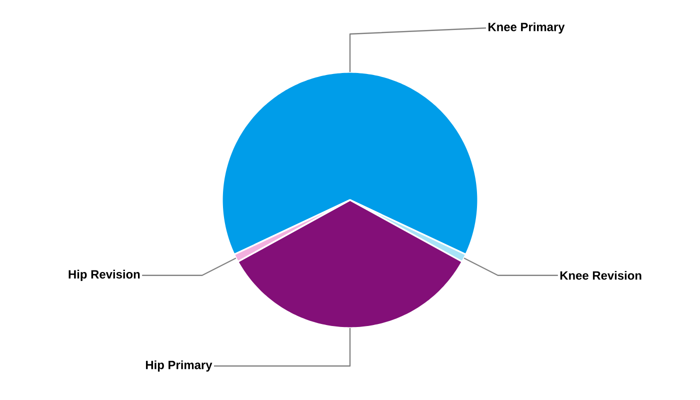 The height and width of the screenshot is (400, 700). What do you see at coordinates (526, 28) in the screenshot?
I see `slice-label: Knee Primary` at bounding box center [526, 28].